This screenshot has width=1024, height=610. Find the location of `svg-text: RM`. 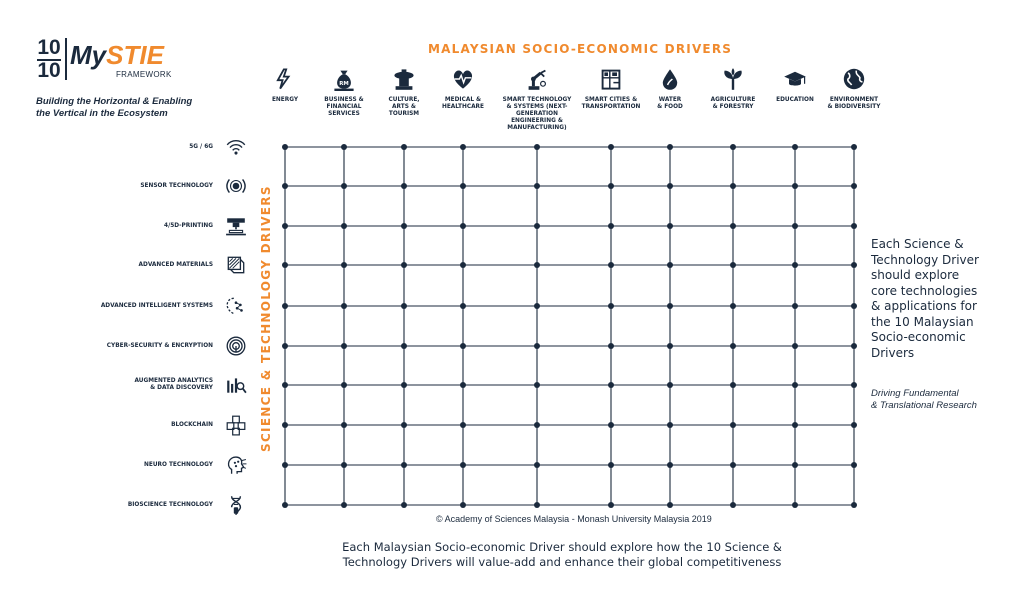

svg-text: RM is located at coordinates (344, 84).